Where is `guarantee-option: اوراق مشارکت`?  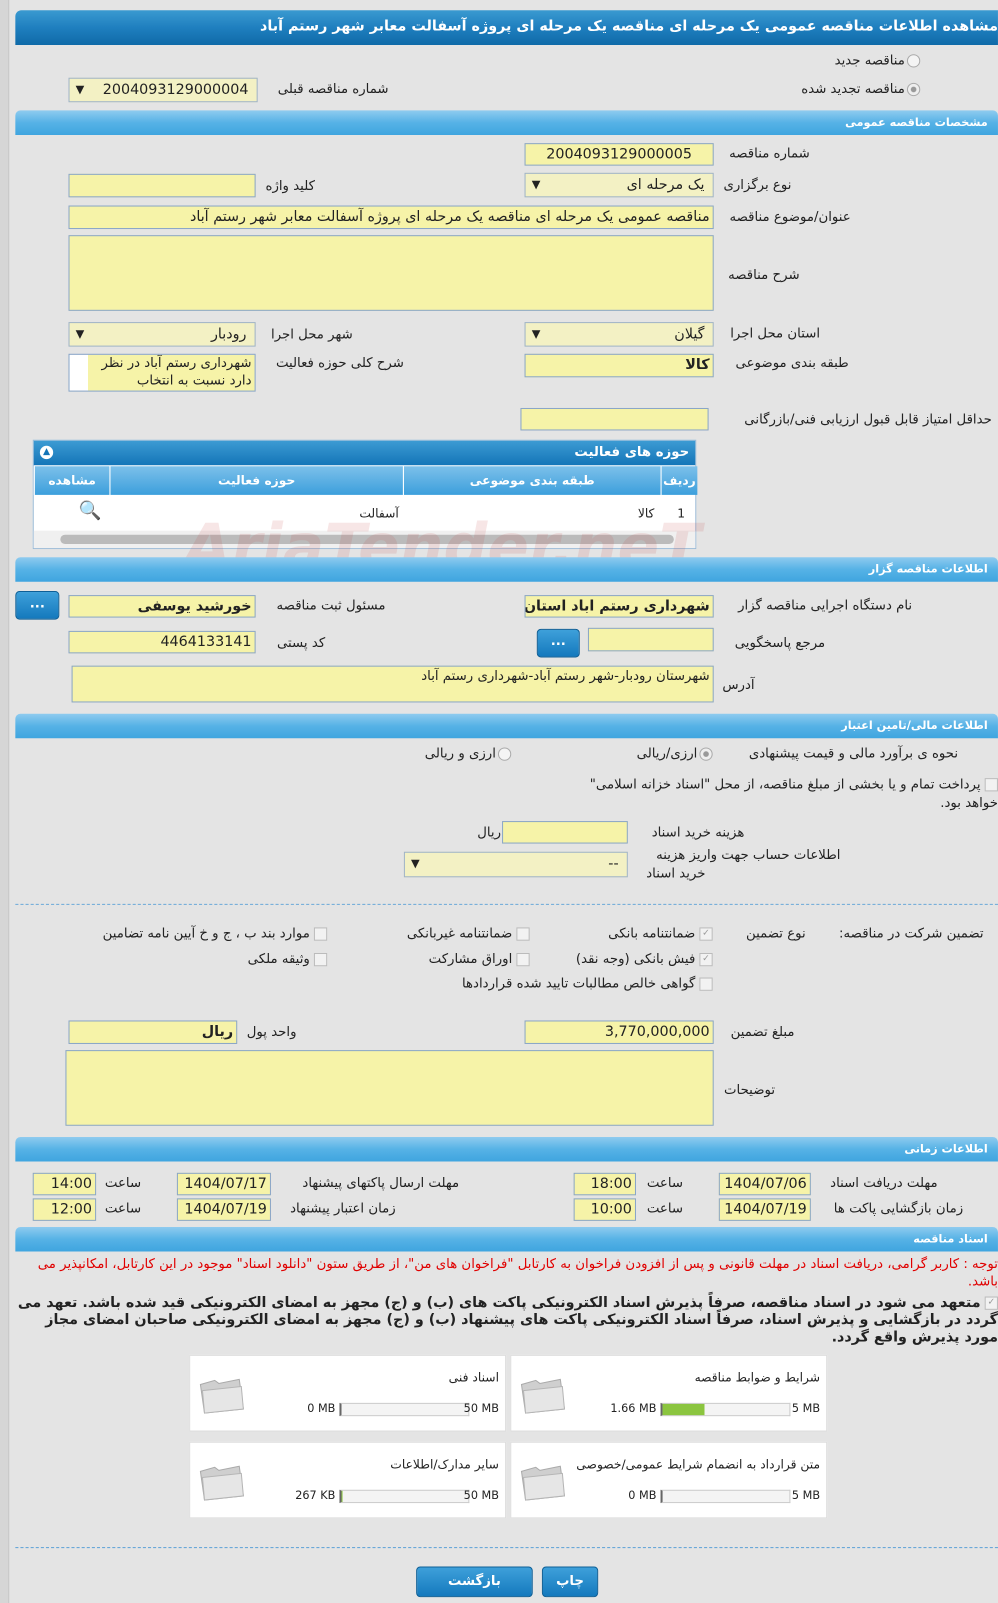 guarantee-option: اوراق مشارکت is located at coordinates (479, 959).